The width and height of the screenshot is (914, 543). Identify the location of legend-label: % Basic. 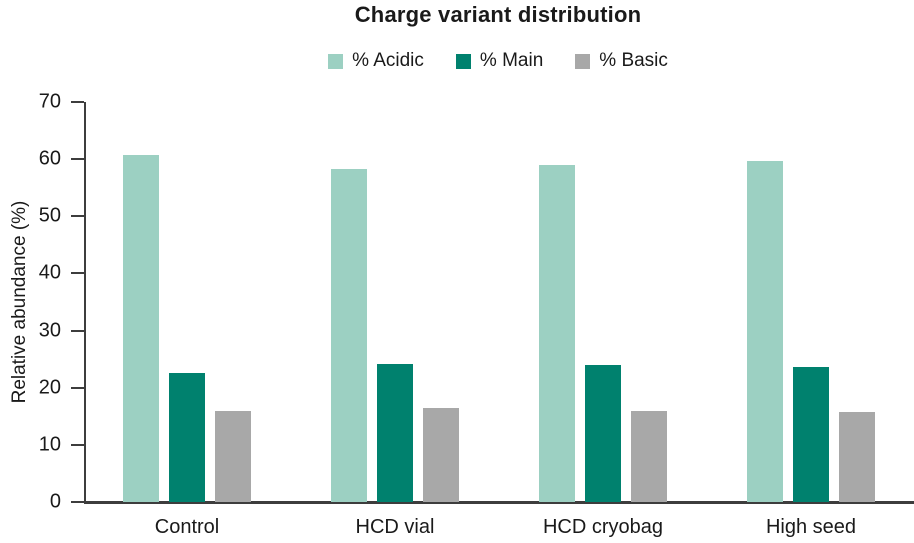
(633, 60).